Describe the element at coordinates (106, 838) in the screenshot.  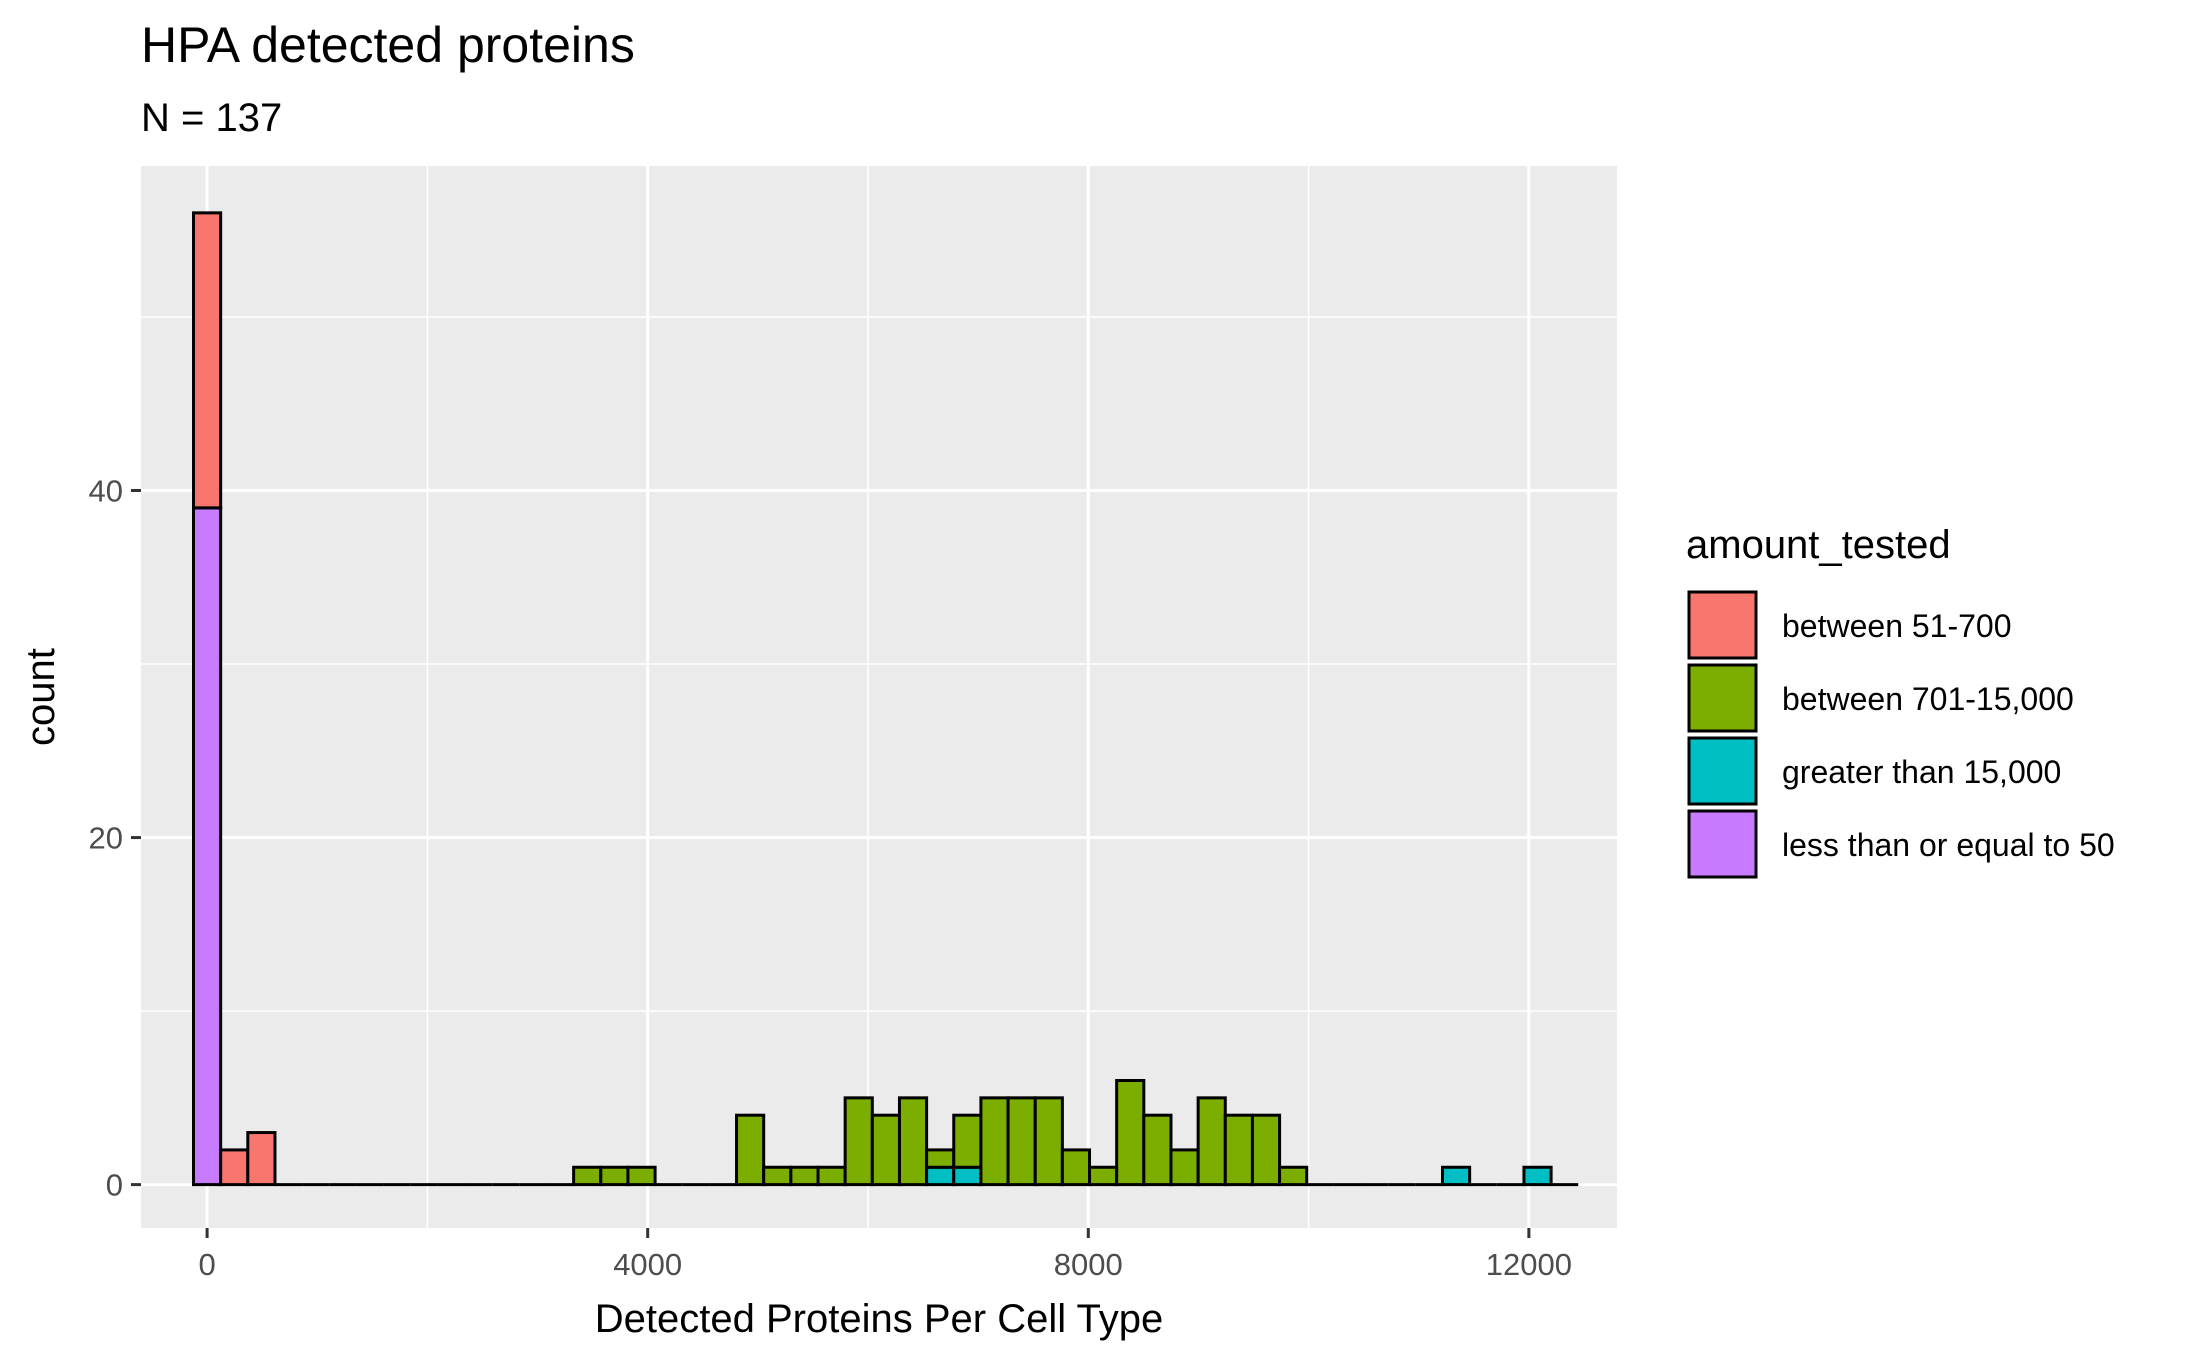
I see `y-tick-label: 20` at that location.